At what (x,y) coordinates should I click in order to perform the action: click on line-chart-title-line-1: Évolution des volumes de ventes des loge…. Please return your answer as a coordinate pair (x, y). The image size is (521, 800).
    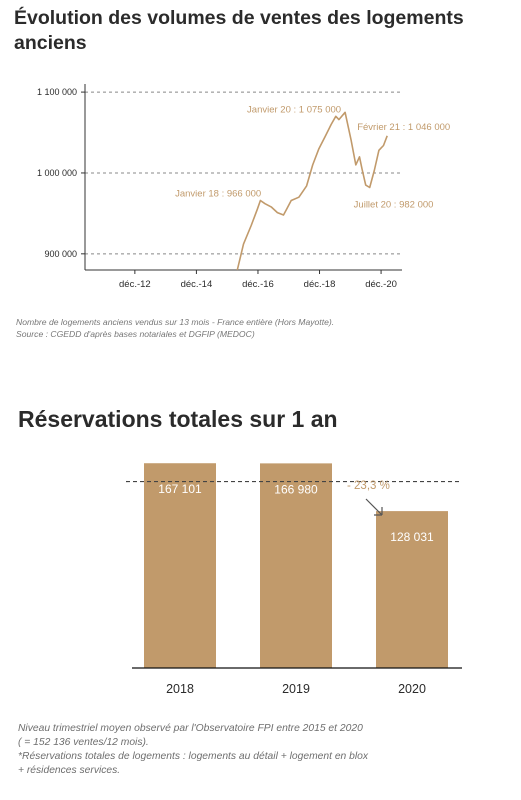
    Looking at the image, I should click on (239, 18).